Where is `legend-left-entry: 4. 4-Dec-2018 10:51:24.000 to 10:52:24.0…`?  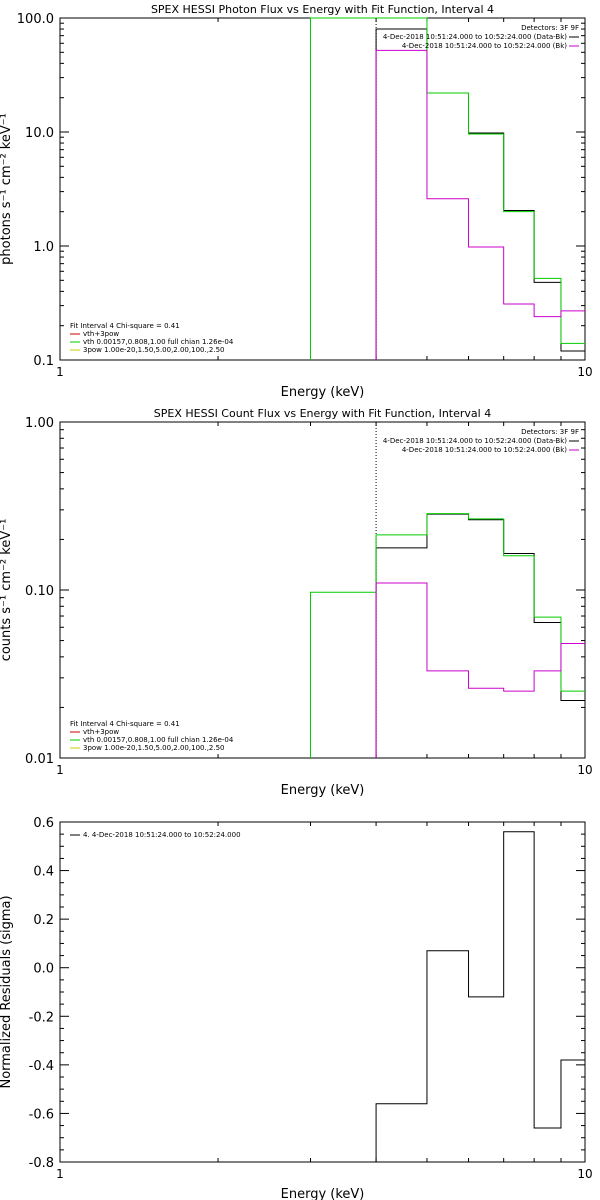 legend-left-entry: 4. 4-Dec-2018 10:51:24.000 to 10:52:24.0… is located at coordinates (162, 835).